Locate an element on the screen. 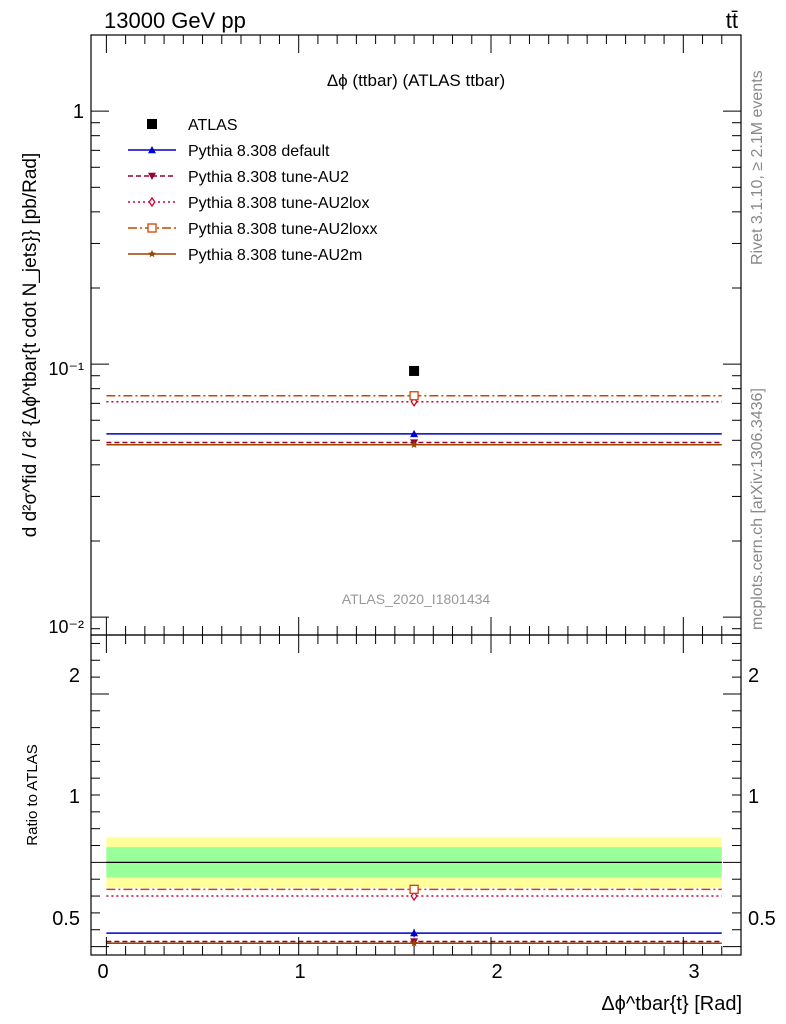  ratio-y-axis-label: Ratio to ATLAS is located at coordinates (32, 794).